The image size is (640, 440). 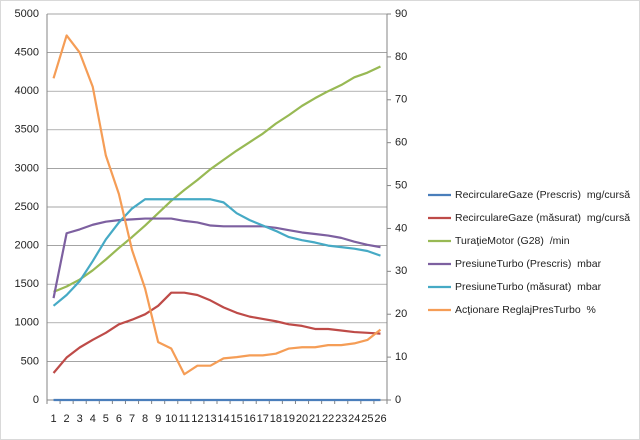 I want to click on y2-tick-label: 20, so click(x=401, y=314).